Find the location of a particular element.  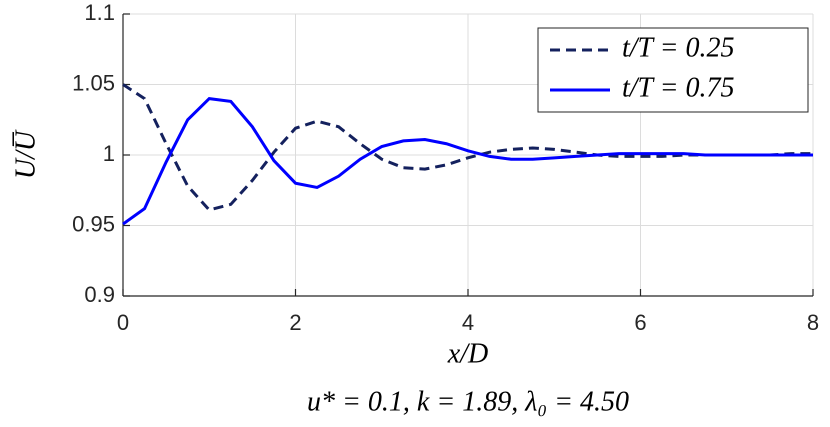

y-tick-label: 0.95 is located at coordinates (93, 223).